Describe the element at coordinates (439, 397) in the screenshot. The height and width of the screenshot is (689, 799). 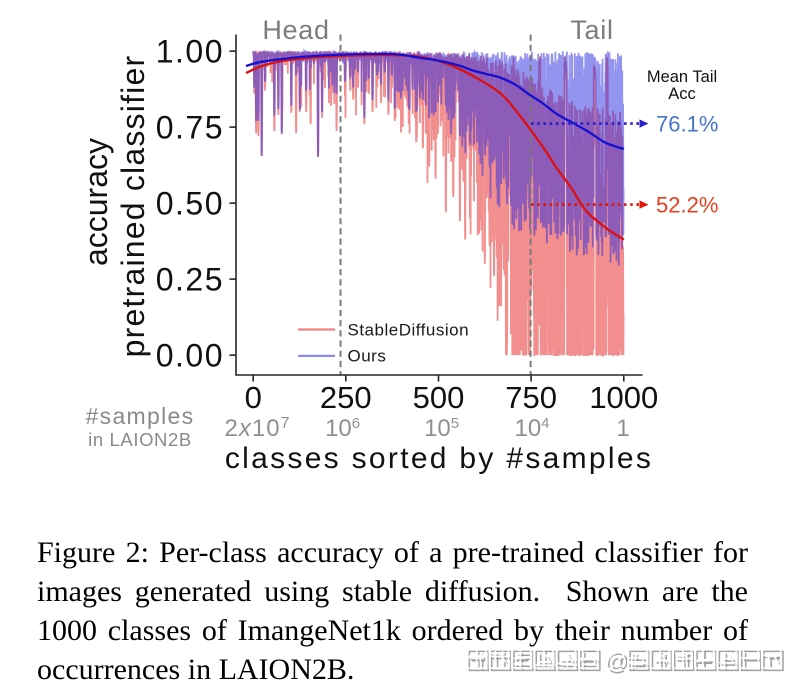
I see `svg-text: 500` at that location.